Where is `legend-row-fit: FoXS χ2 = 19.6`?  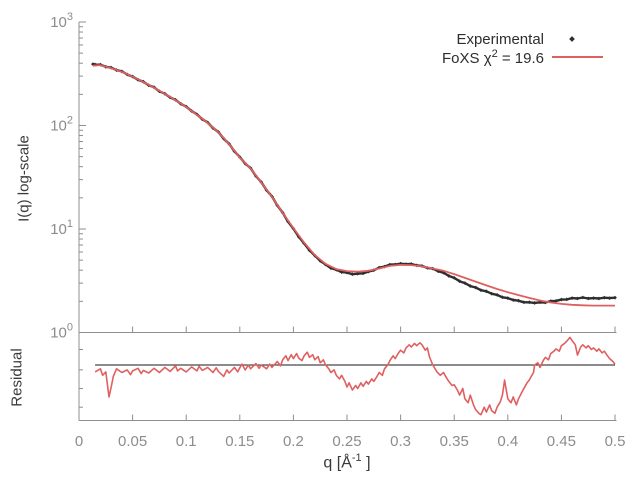 legend-row-fit: FoXS χ2 = 19.6 is located at coordinates (490, 57).